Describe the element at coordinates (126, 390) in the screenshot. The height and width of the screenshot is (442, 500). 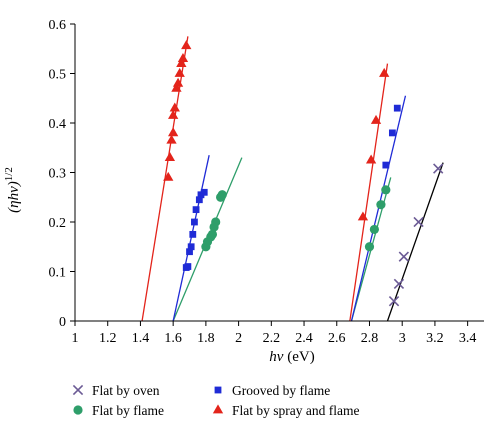
I see `legend-label: Flat by oven` at that location.